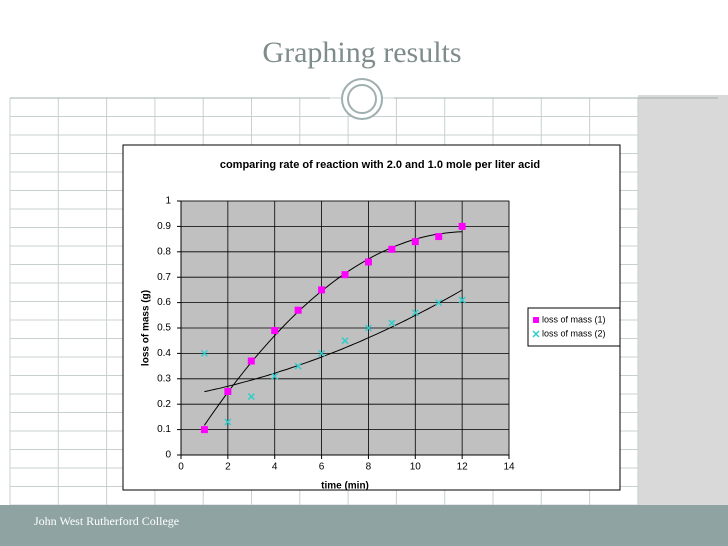  I want to click on y-tick-label: 0.4, so click(164, 353).